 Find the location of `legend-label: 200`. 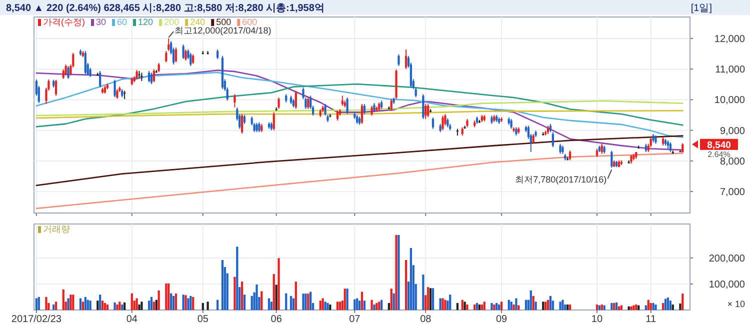

legend-label: 200 is located at coordinates (172, 22).